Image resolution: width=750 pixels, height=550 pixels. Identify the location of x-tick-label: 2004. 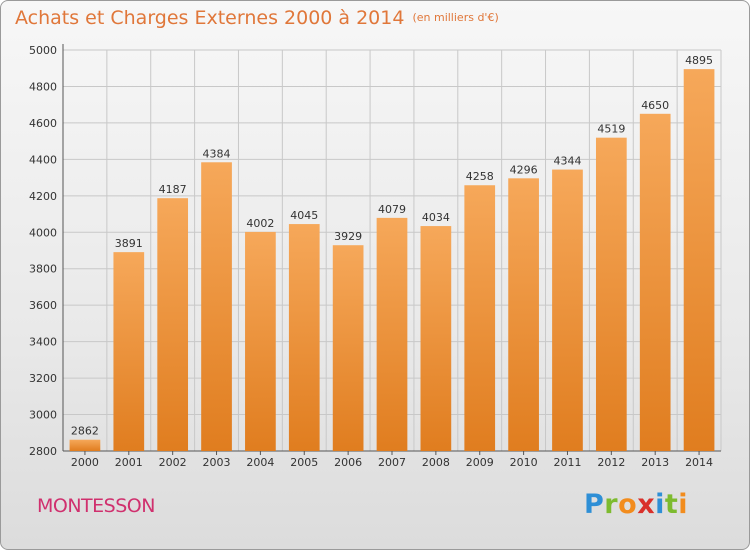
(260, 462).